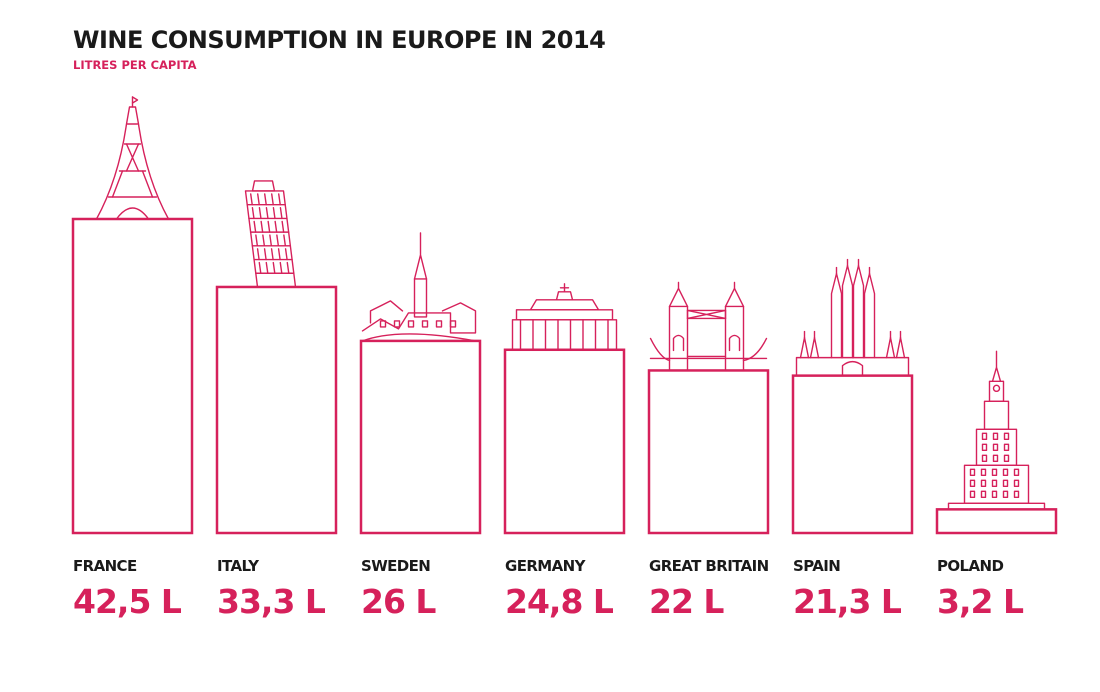 The width and height of the screenshot is (1100, 692). Describe the element at coordinates (708, 326) in the screenshot. I see `tower-bridge-icon` at that location.